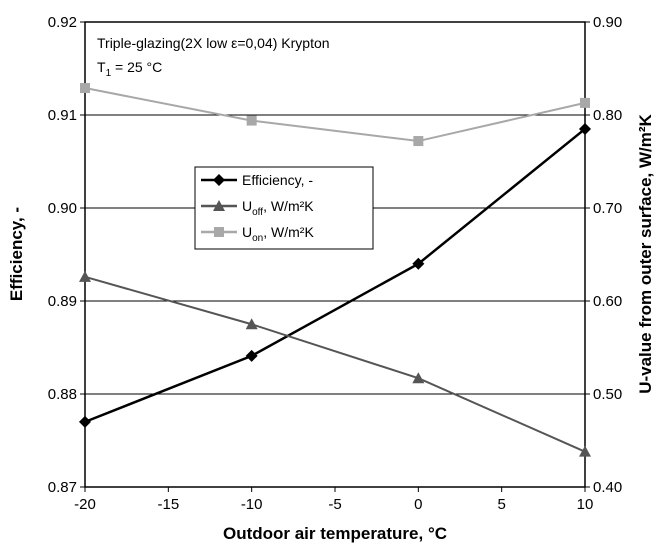 The width and height of the screenshot is (665, 543). Describe the element at coordinates (585, 504) in the screenshot. I see `x-tick-label: 10` at that location.